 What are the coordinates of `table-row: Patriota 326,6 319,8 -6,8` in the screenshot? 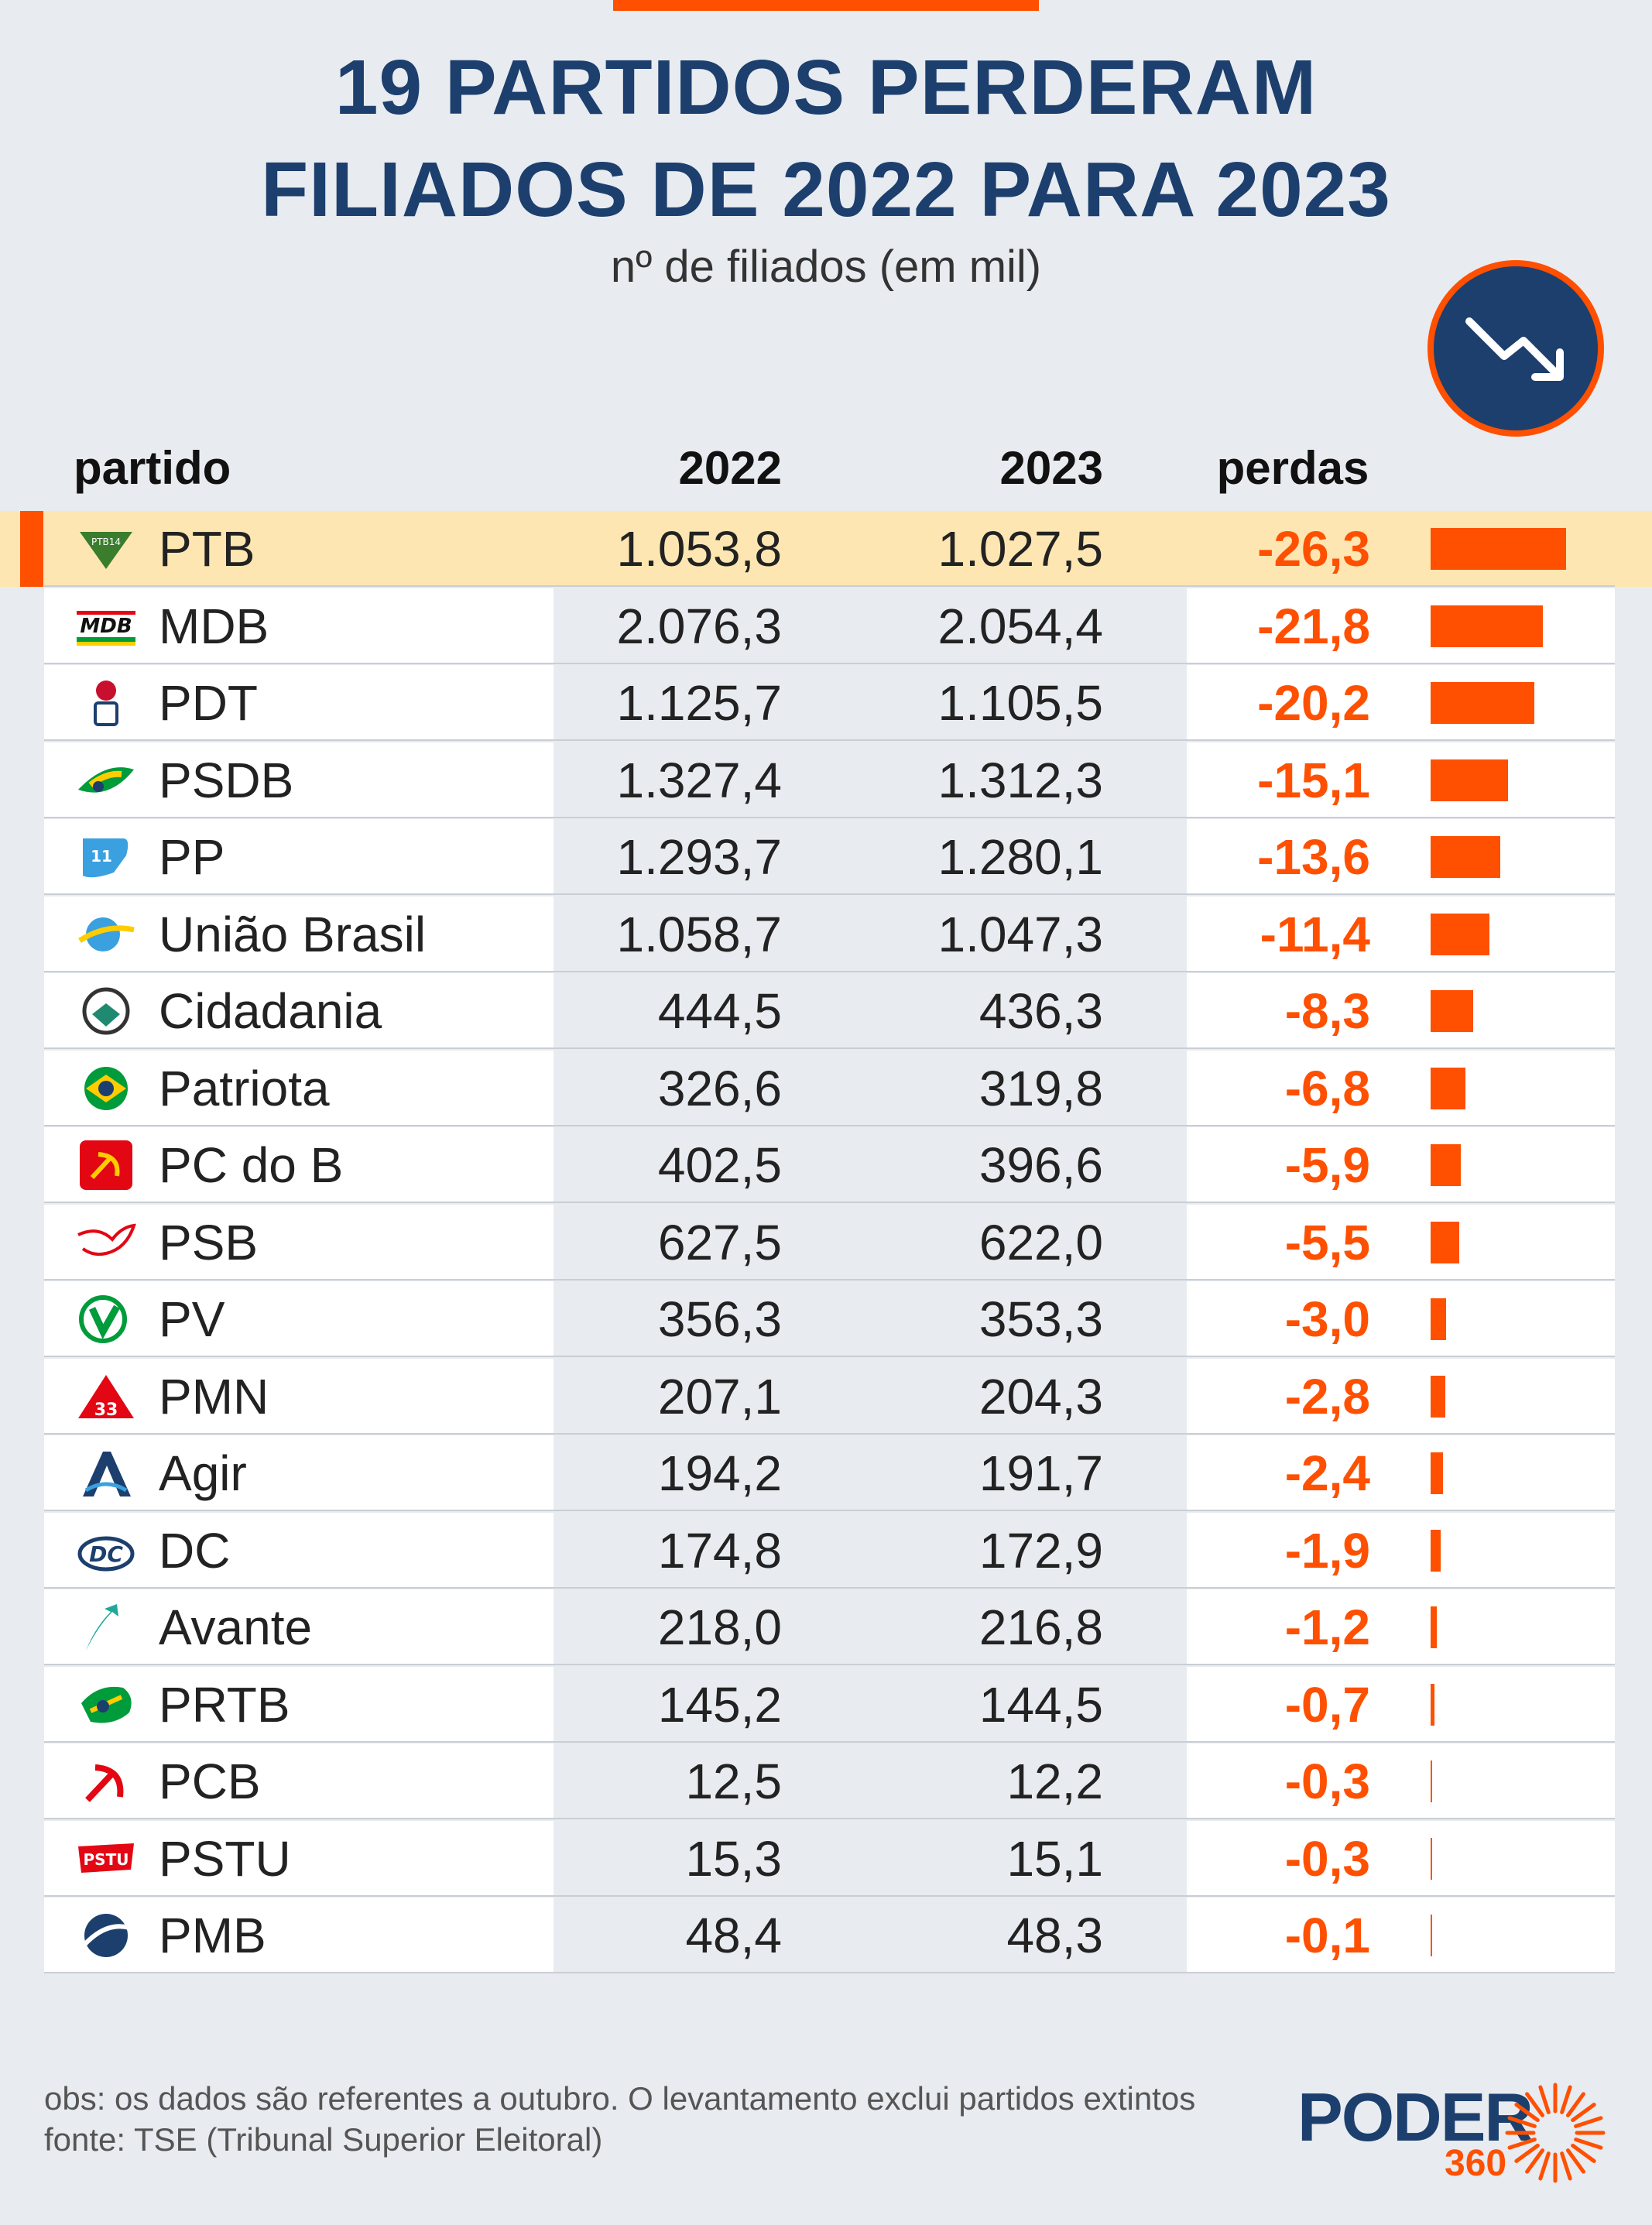 It's located at (826, 1088).